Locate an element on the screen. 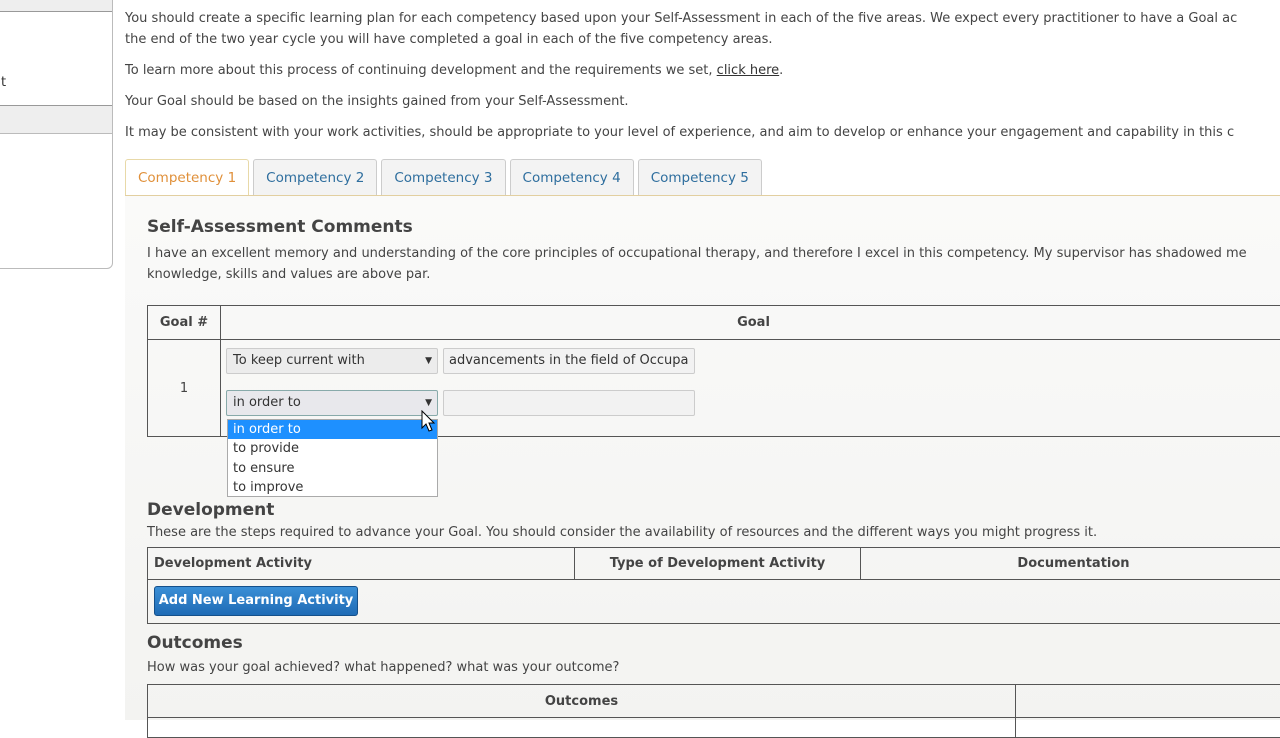 The image size is (1280, 738). tab-competency-3: Competency 3 is located at coordinates (443, 177).